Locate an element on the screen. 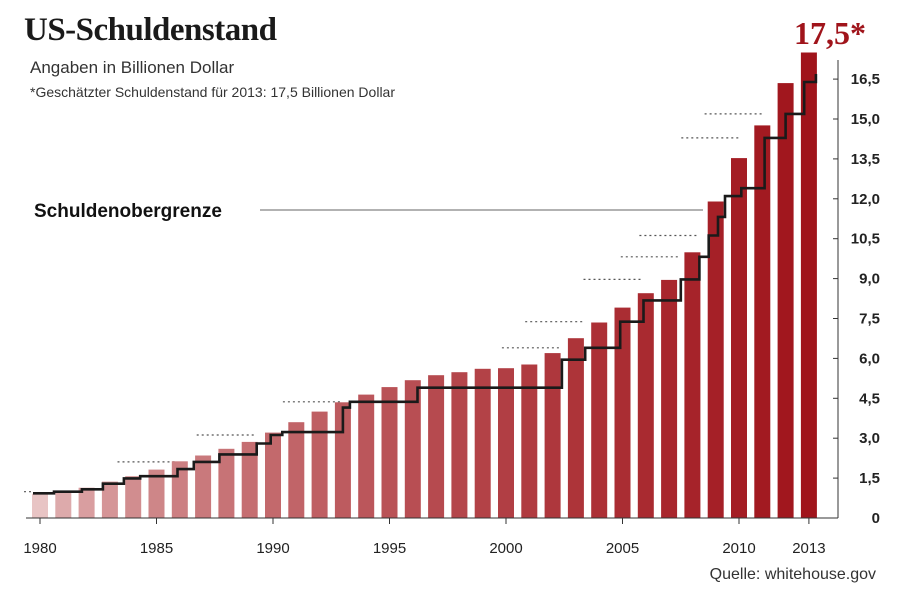  x-tick-label: 2013 is located at coordinates (808, 548).